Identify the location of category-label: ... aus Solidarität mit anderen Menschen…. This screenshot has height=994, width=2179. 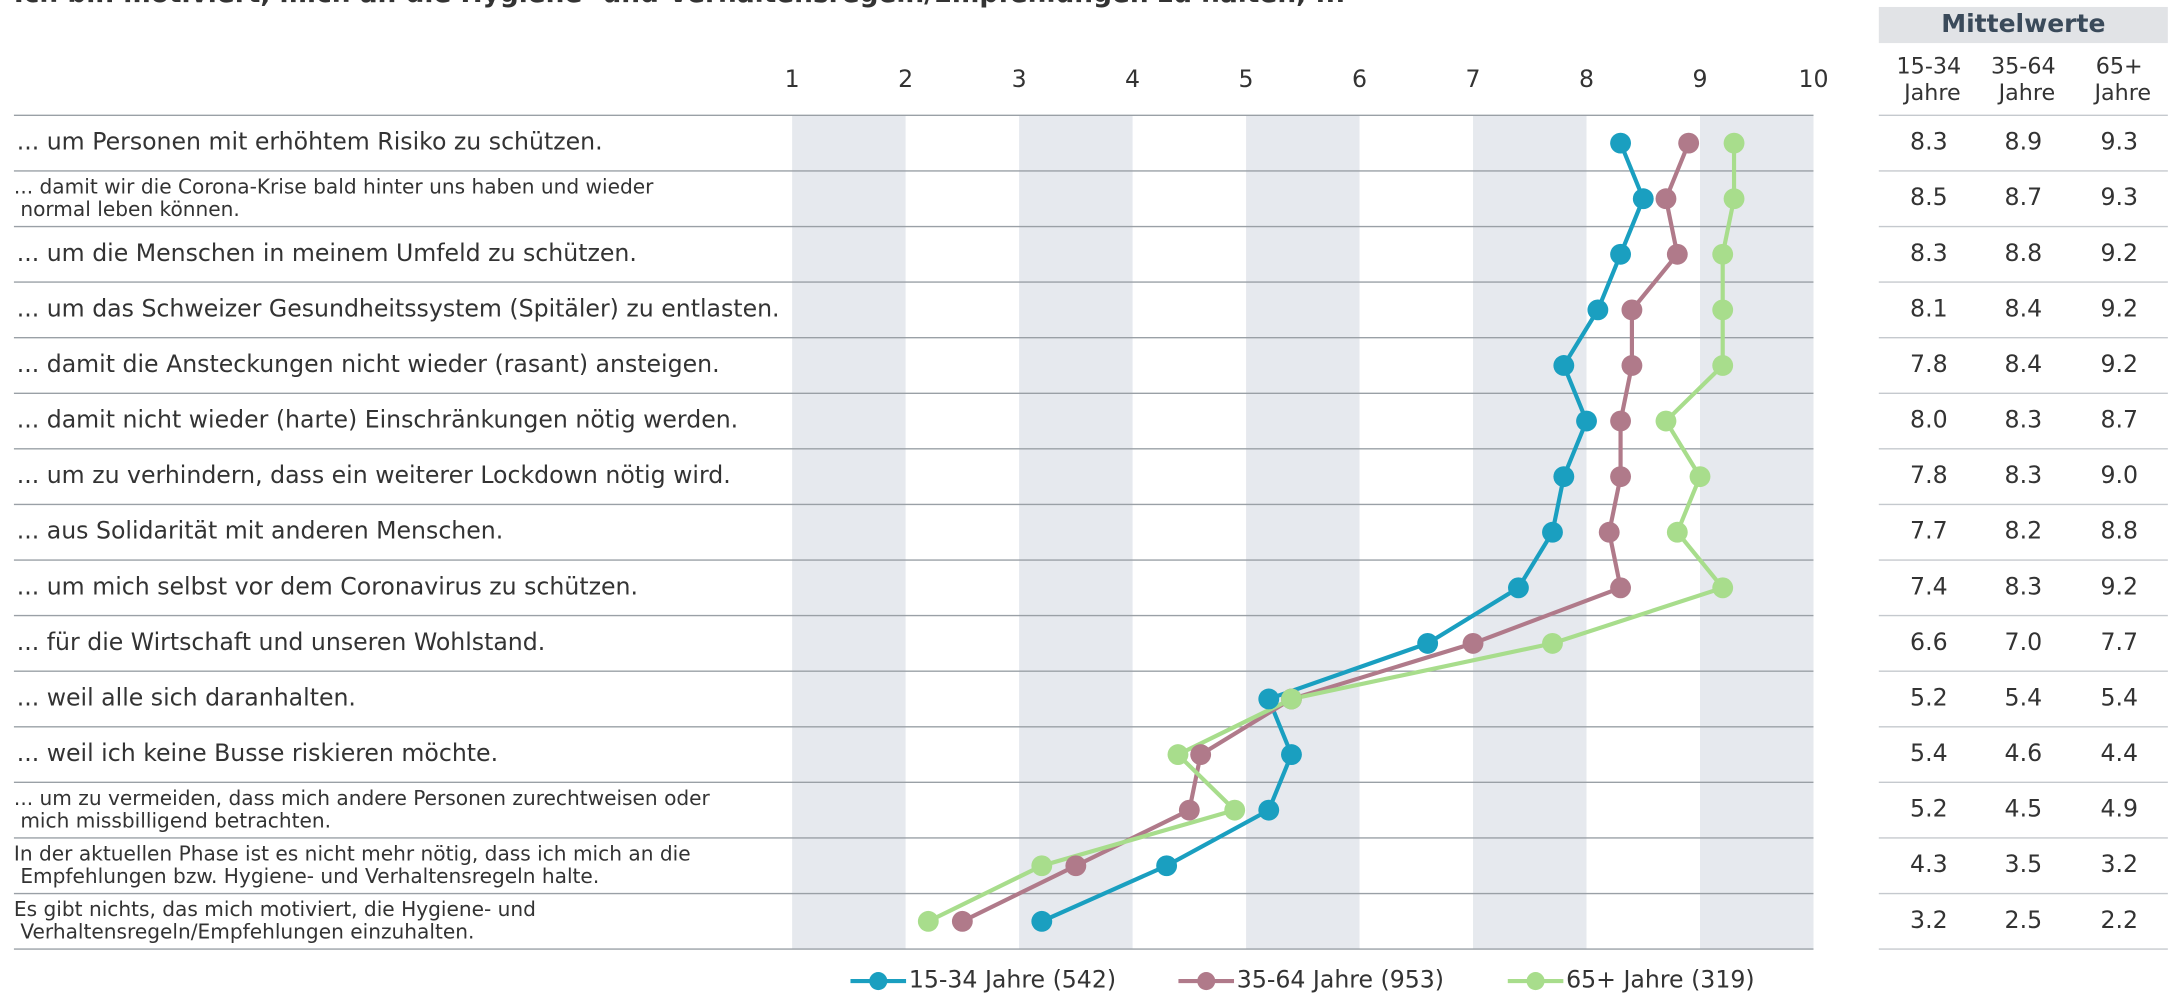
(260, 531).